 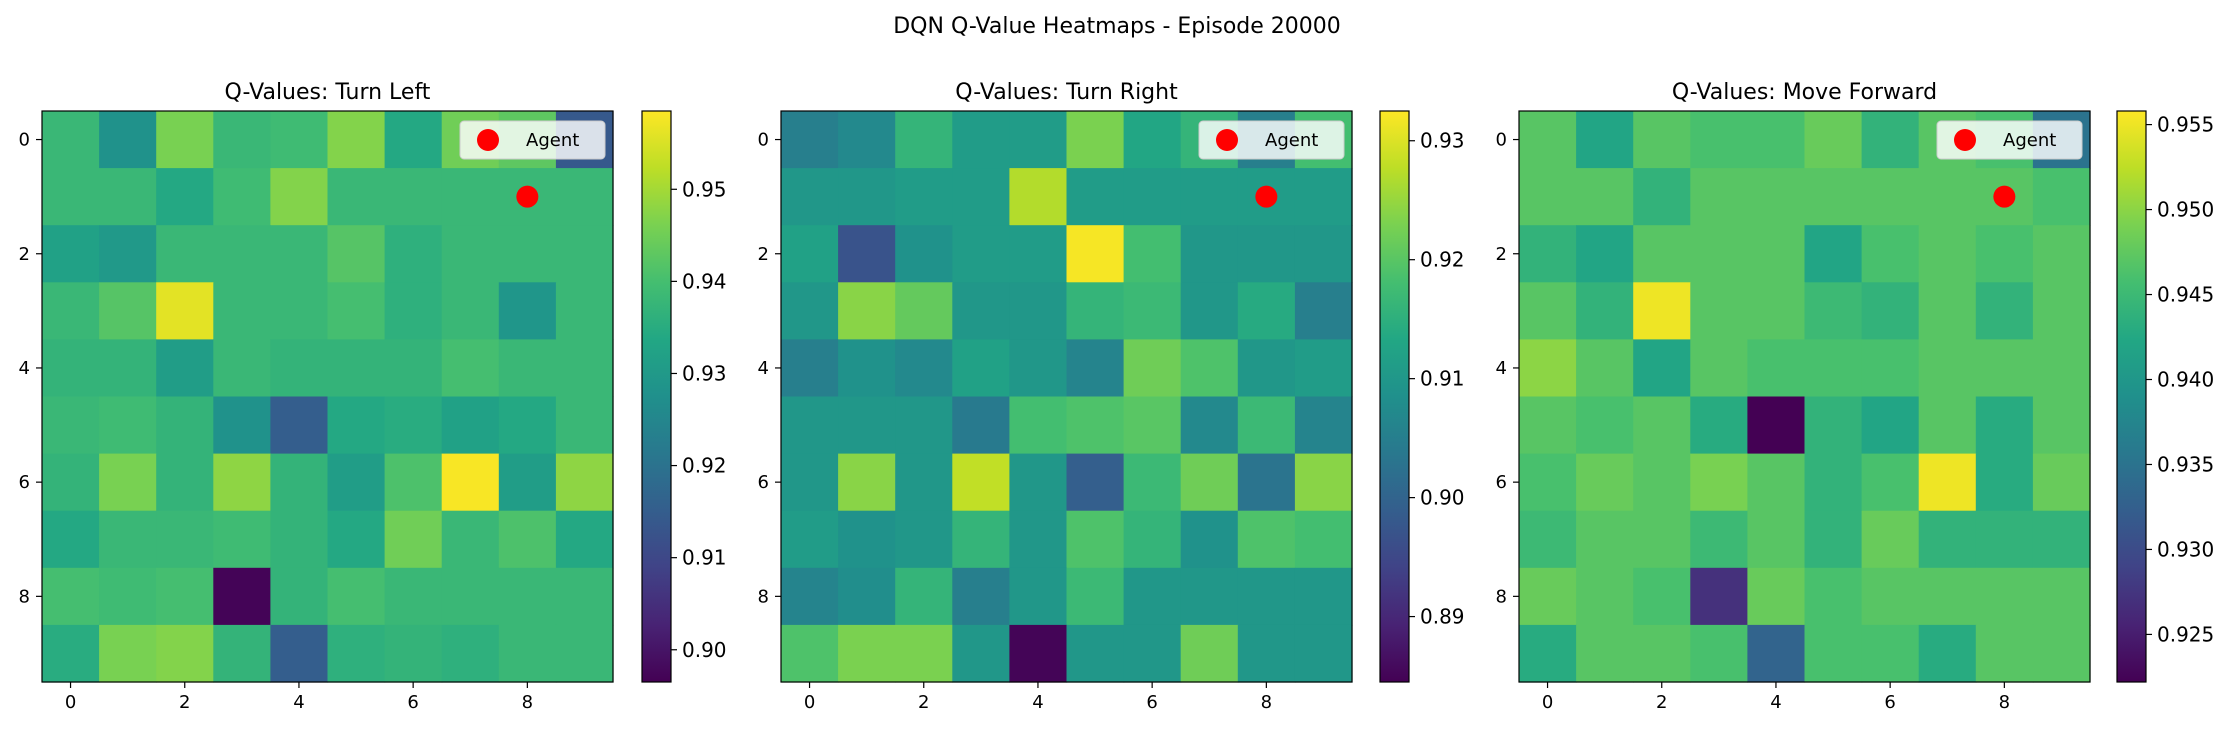 What do you see at coordinates (923, 702) in the screenshot?
I see `x-tick-label: 2` at bounding box center [923, 702].